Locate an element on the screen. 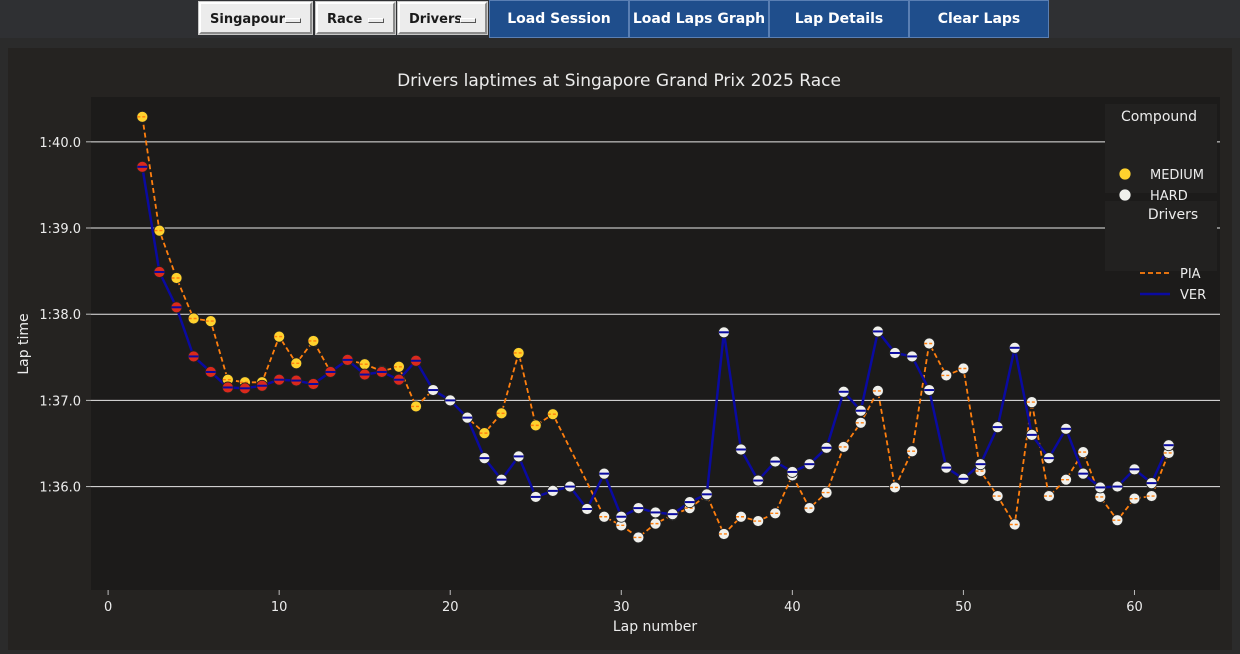 This screenshot has width=1240, height=654. y-tick-label: 1:40.0 is located at coordinates (60, 143).